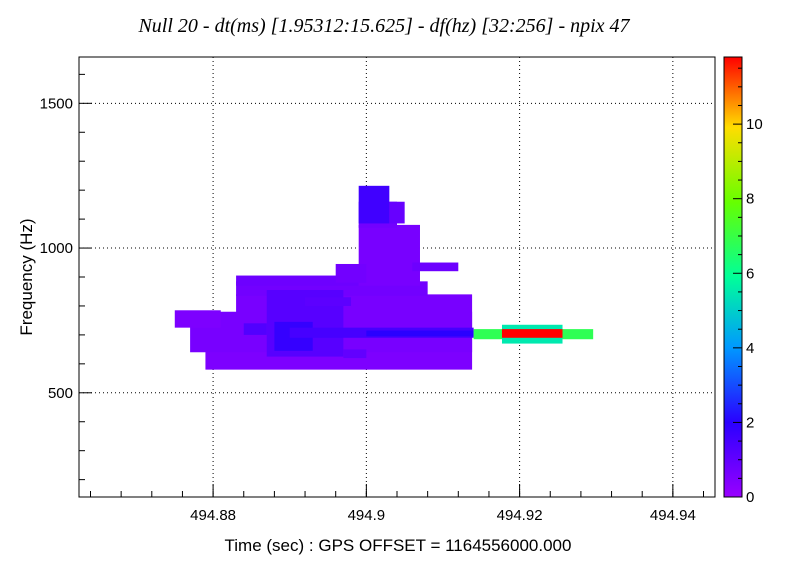  I want to click on x-axis-label: Time (sec) : GPS OFFSET = 1164556000.000, so click(398, 545).